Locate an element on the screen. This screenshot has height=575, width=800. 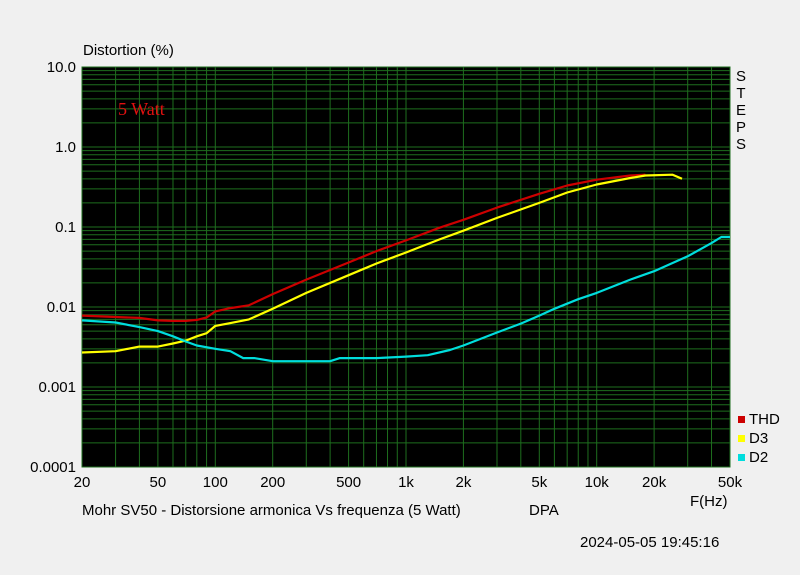
side-letter: T is located at coordinates (740, 93).